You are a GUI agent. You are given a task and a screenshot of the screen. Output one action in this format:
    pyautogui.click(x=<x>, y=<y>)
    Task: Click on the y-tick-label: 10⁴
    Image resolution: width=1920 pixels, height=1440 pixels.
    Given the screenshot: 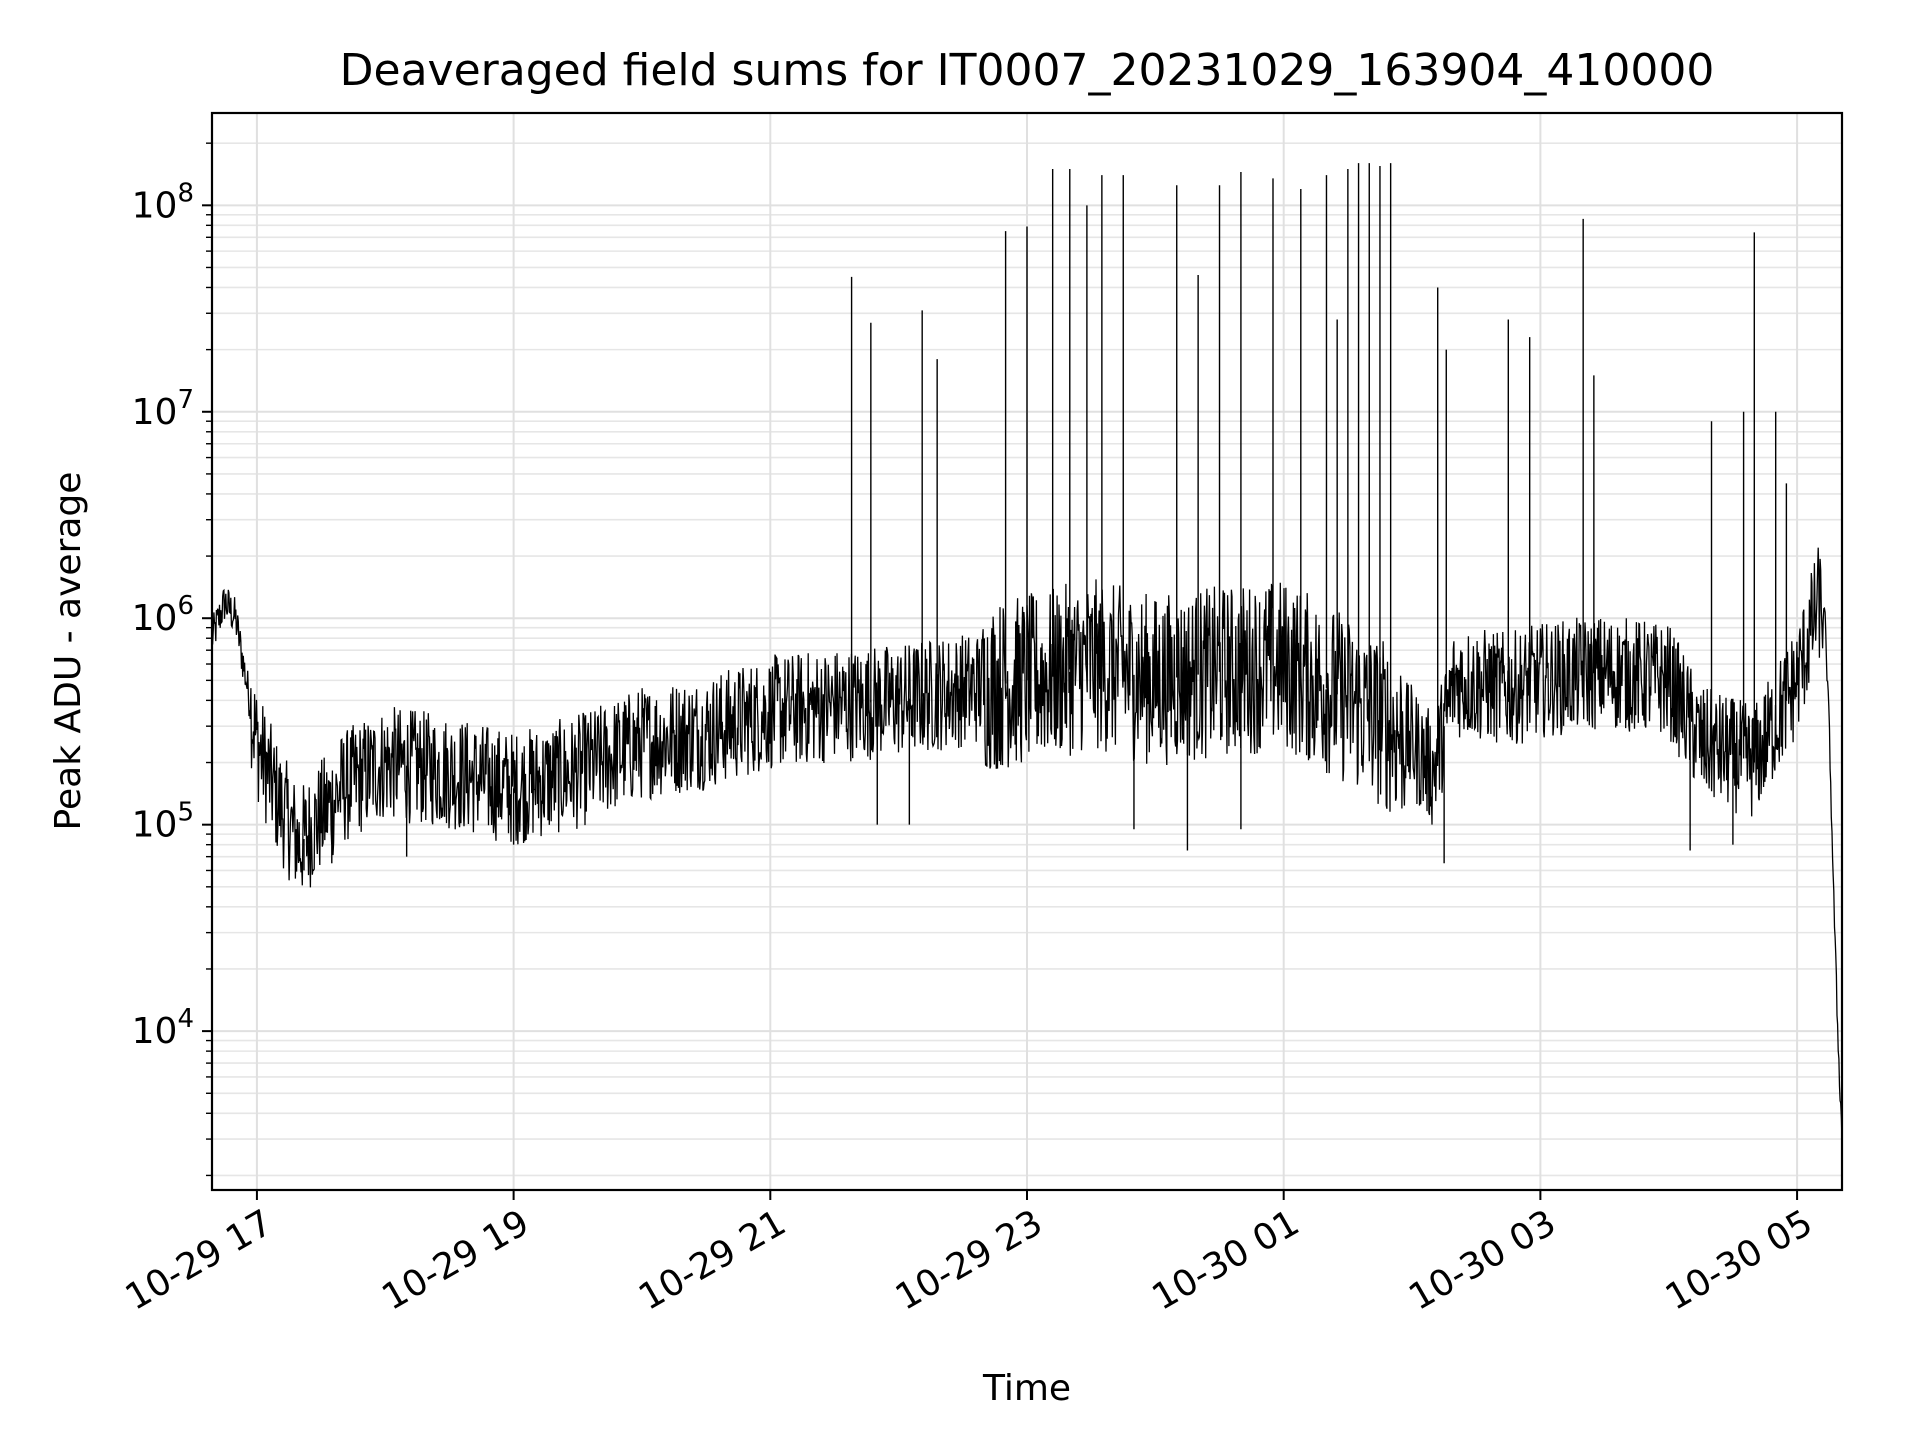 What is the action you would take?
    pyautogui.click(x=163, y=1028)
    